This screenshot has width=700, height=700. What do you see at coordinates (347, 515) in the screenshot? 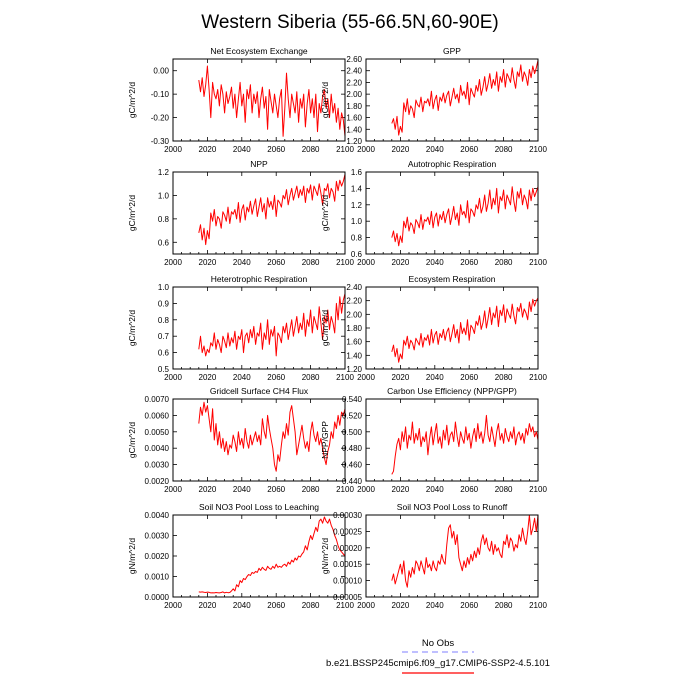
I see `y-tick-label: 0.00030` at bounding box center [347, 515].